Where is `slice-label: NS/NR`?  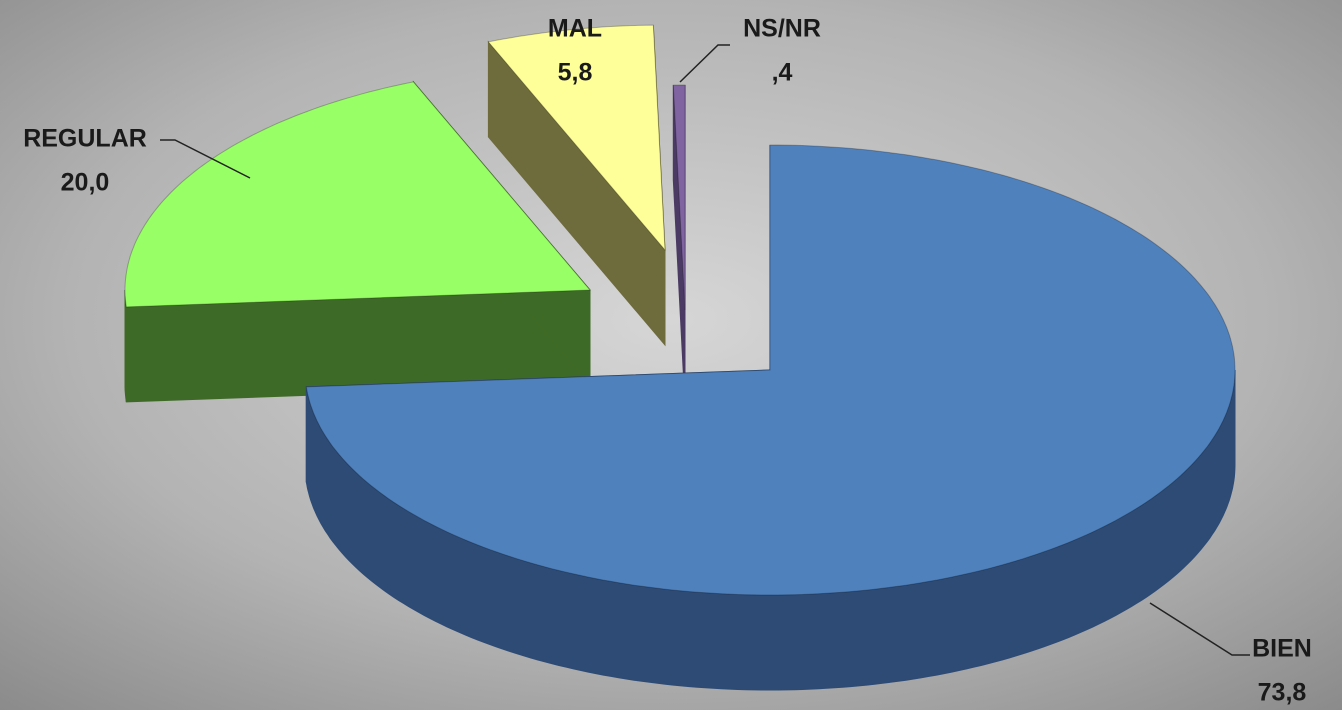
slice-label: NS/NR is located at coordinates (782, 29).